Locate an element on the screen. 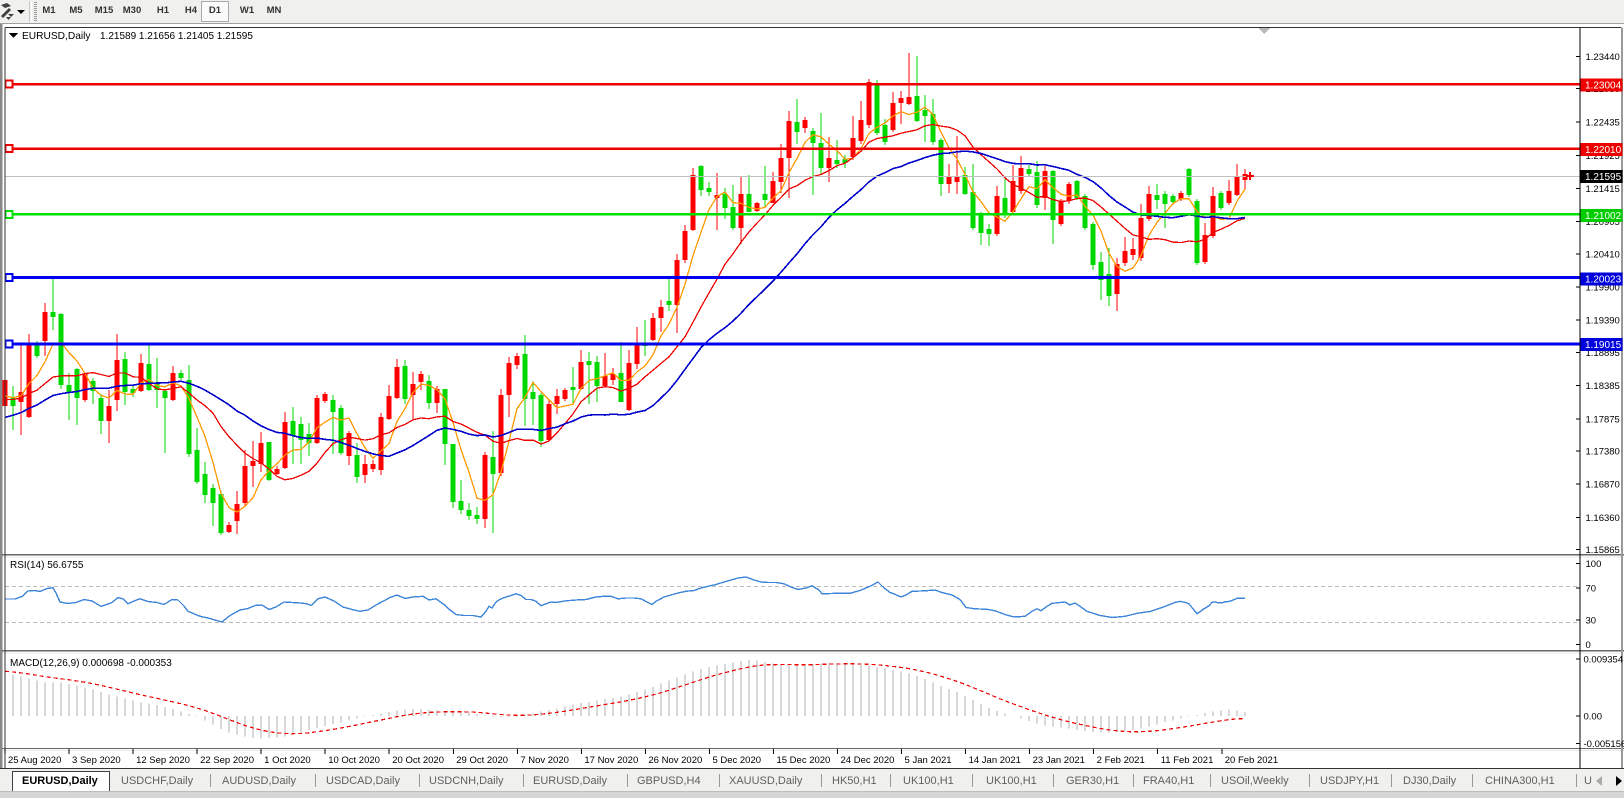 Image resolution: width=1624 pixels, height=798 pixels. svg-text: 11 Feb 2021 is located at coordinates (1187, 760).